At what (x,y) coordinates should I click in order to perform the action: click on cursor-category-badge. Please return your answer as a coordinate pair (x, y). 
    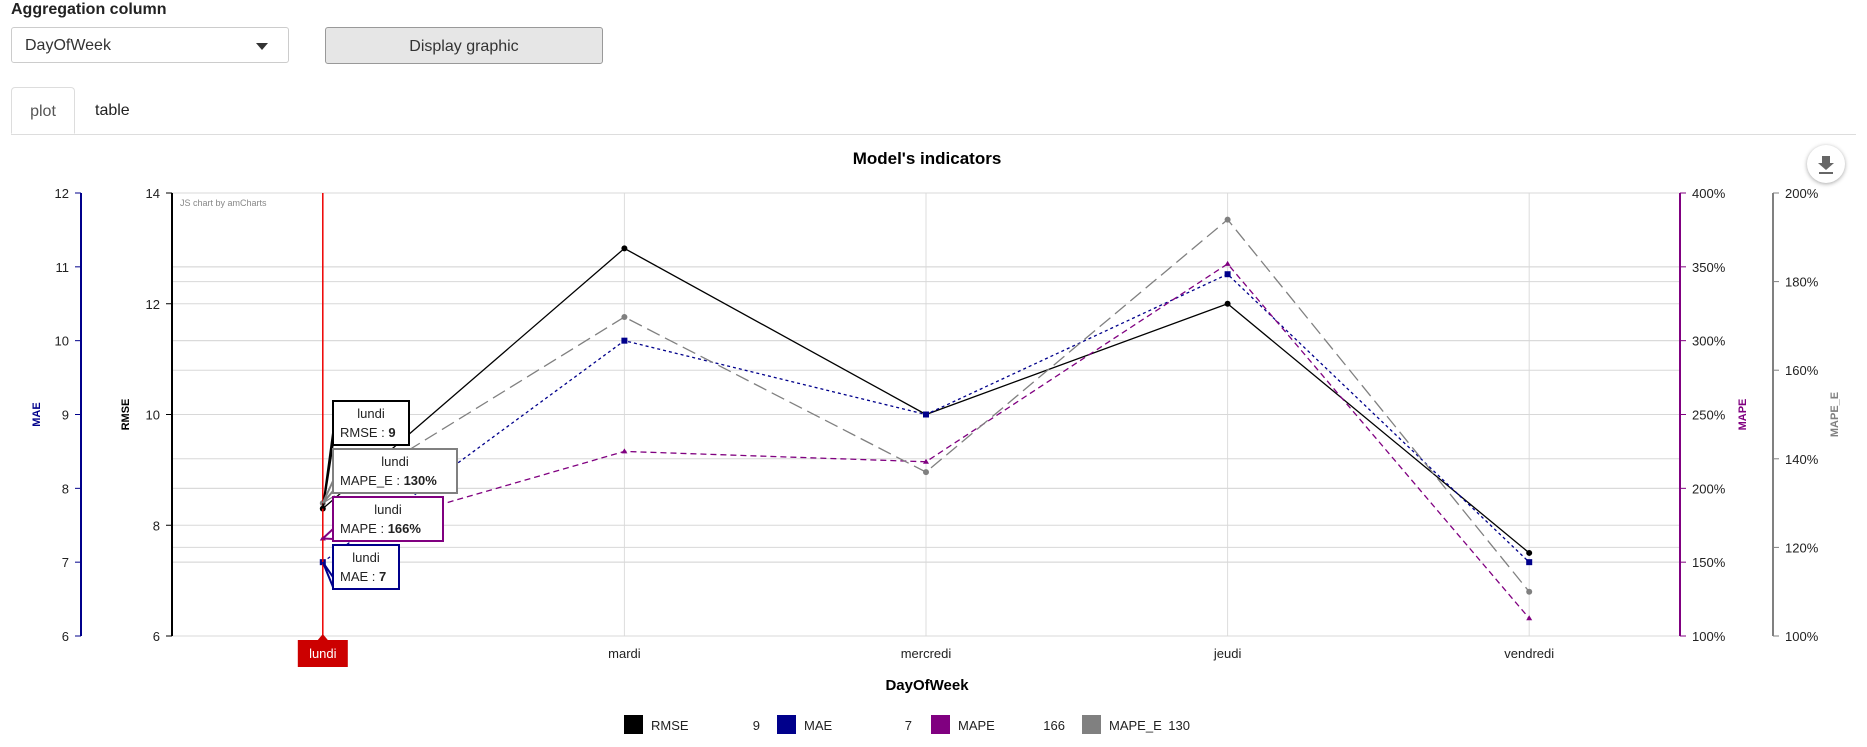
    Looking at the image, I should click on (322, 653).